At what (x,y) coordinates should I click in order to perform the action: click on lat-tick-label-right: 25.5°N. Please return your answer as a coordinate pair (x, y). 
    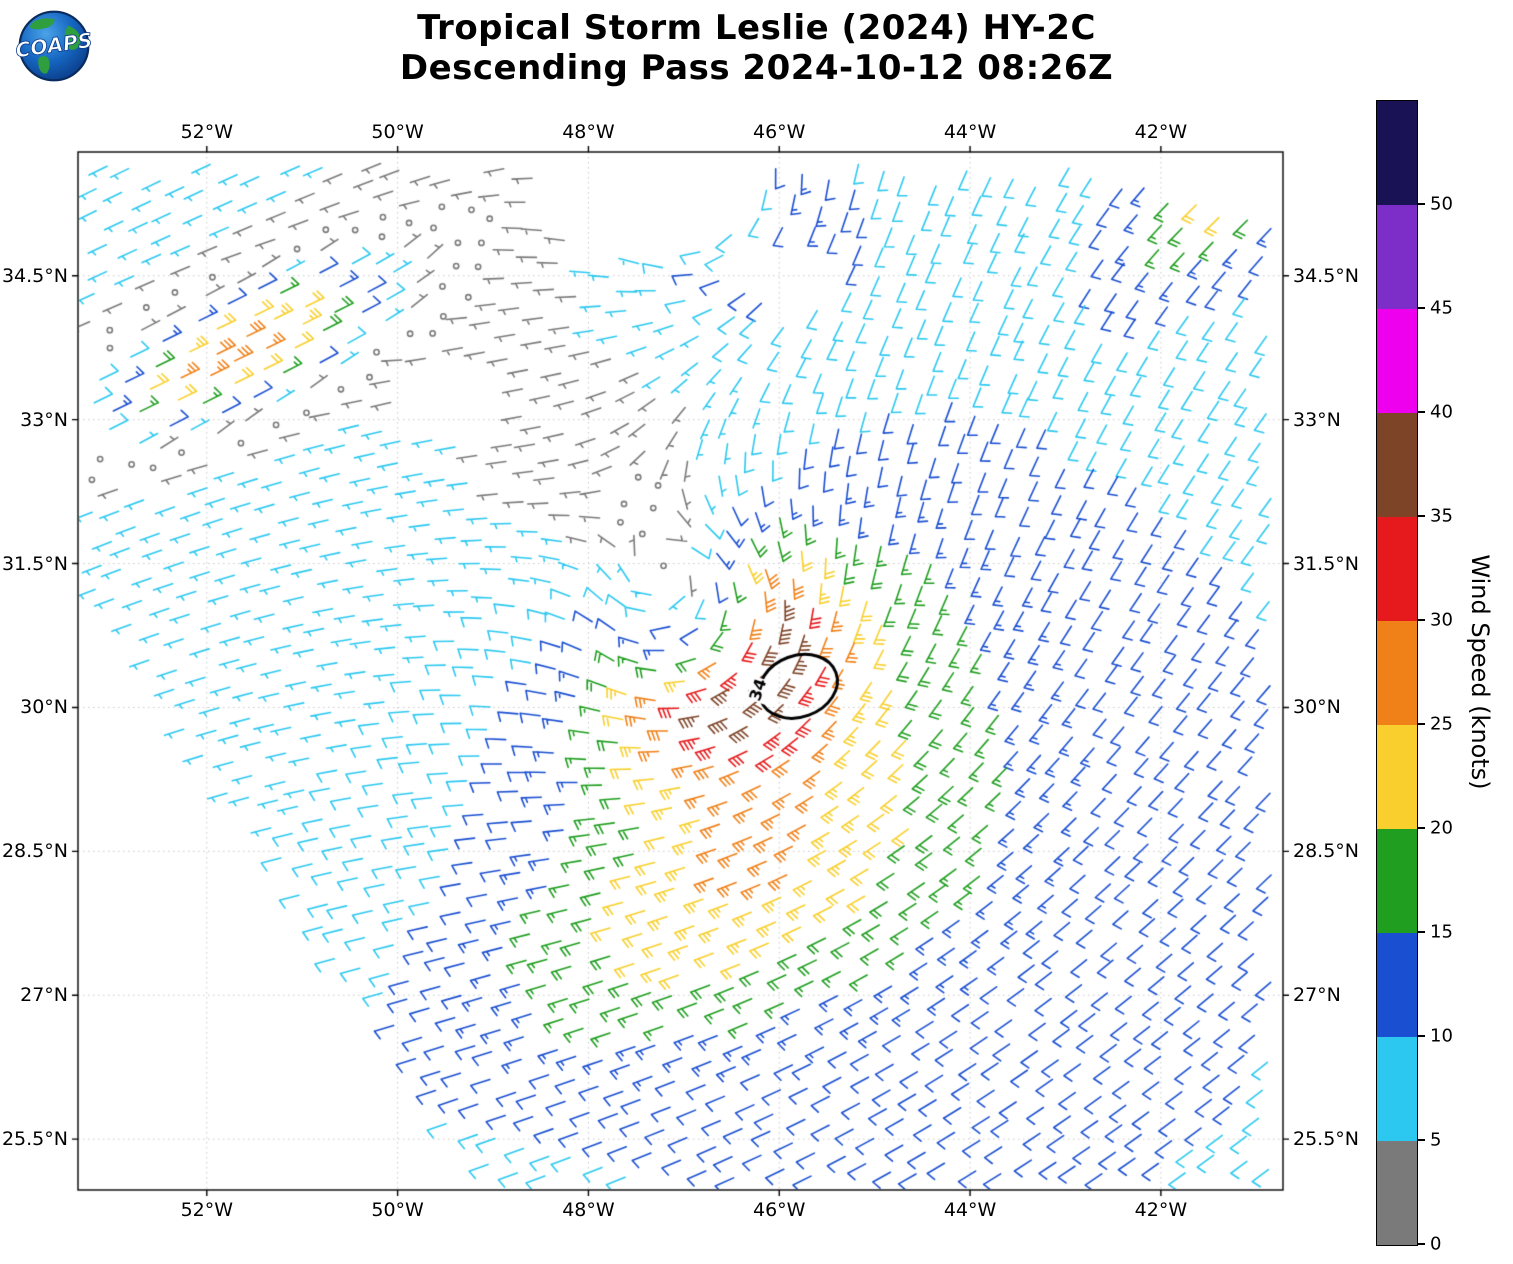
    Looking at the image, I should click on (1326, 1139).